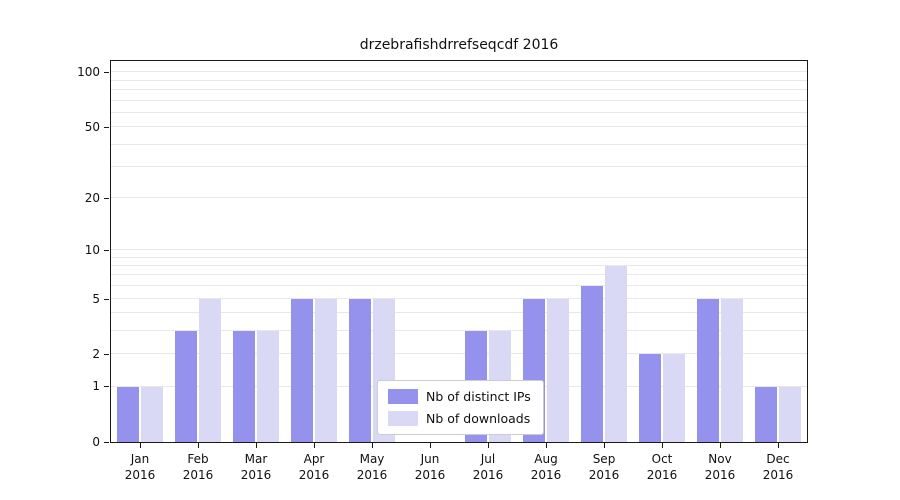 The image size is (900, 500). I want to click on x-tick-label: Feb 2016, so click(198, 467).